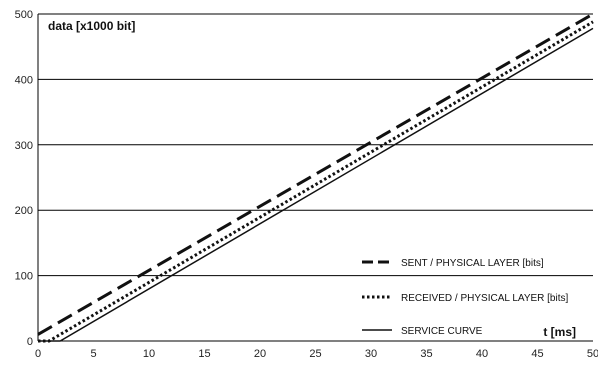 The height and width of the screenshot is (365, 598). I want to click on x-axis-label: t [ms], so click(559, 332).